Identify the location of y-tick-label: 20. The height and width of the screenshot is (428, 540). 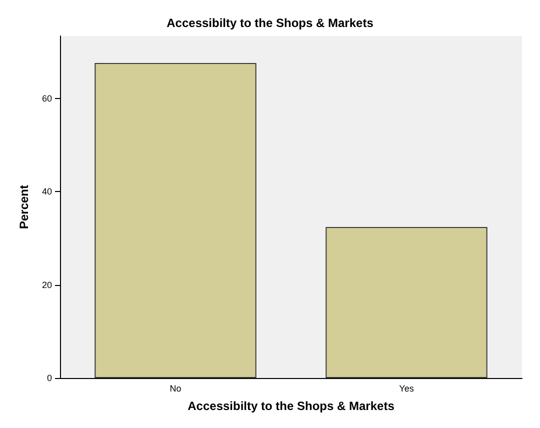
(47, 285).